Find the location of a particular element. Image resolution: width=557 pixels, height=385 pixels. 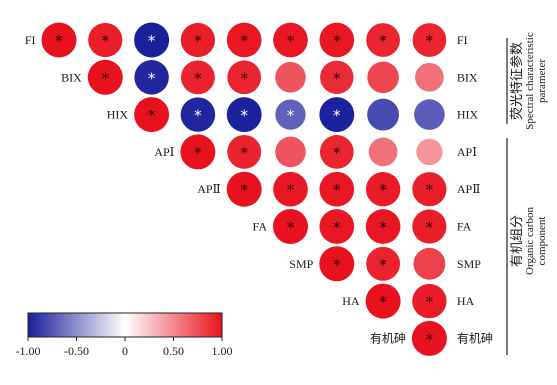

corr-cell-bix-bix is located at coordinates (105, 77).